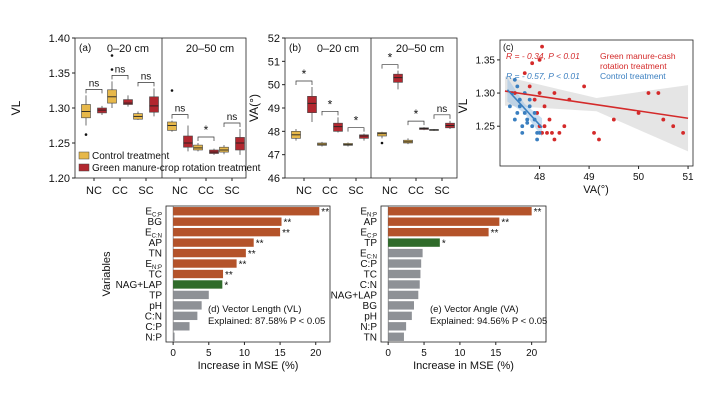 Image resolution: width=727 pixels, height=401 pixels. What do you see at coordinates (245, 353) in the screenshot?
I see `x-tick-label: 10` at bounding box center [245, 353].